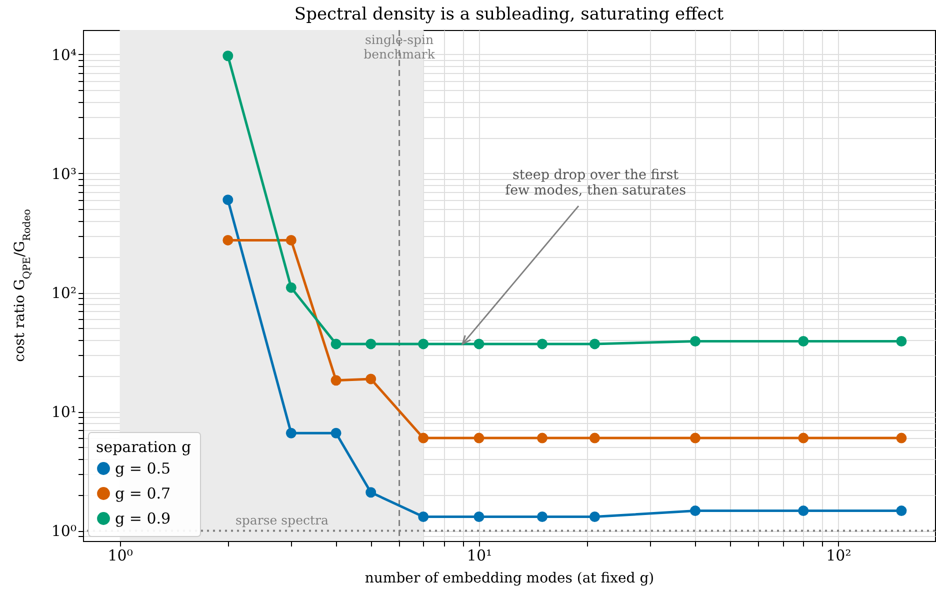  I want to click on annotation: steep drop over the first few modes, then saturates, so click(595, 182).